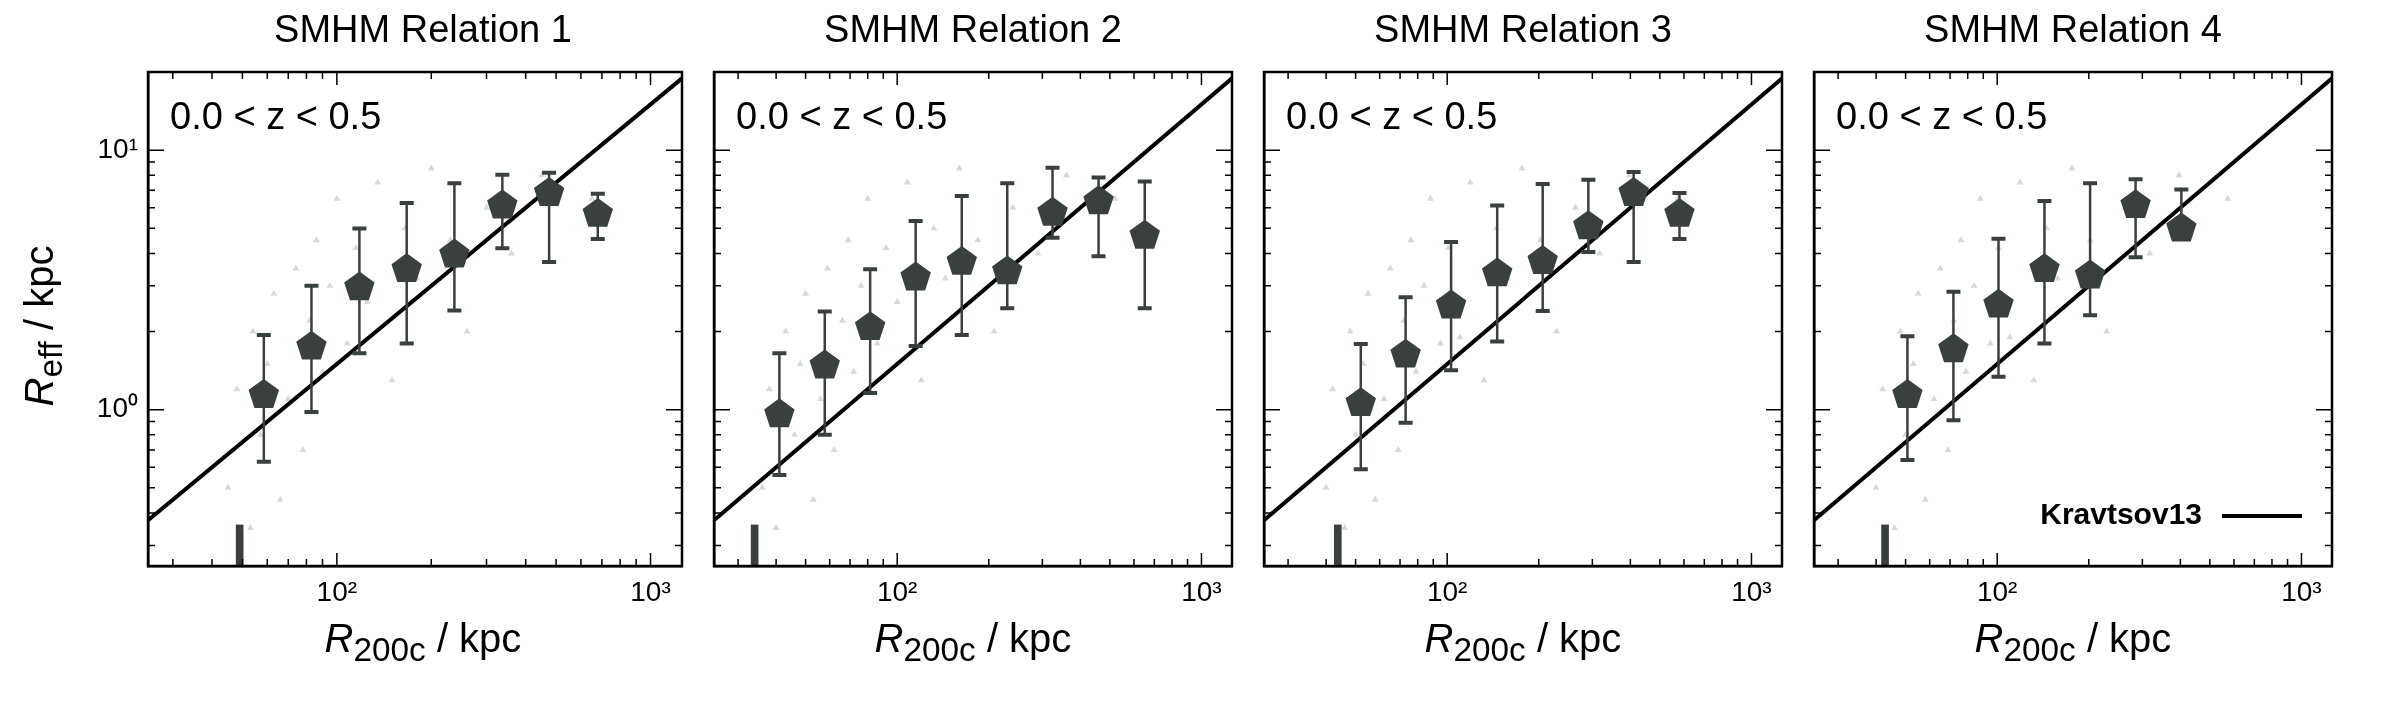 The width and height of the screenshot is (2400, 705). Describe the element at coordinates (423, 30) in the screenshot. I see `chart-title: SMHM Relation 1` at that location.